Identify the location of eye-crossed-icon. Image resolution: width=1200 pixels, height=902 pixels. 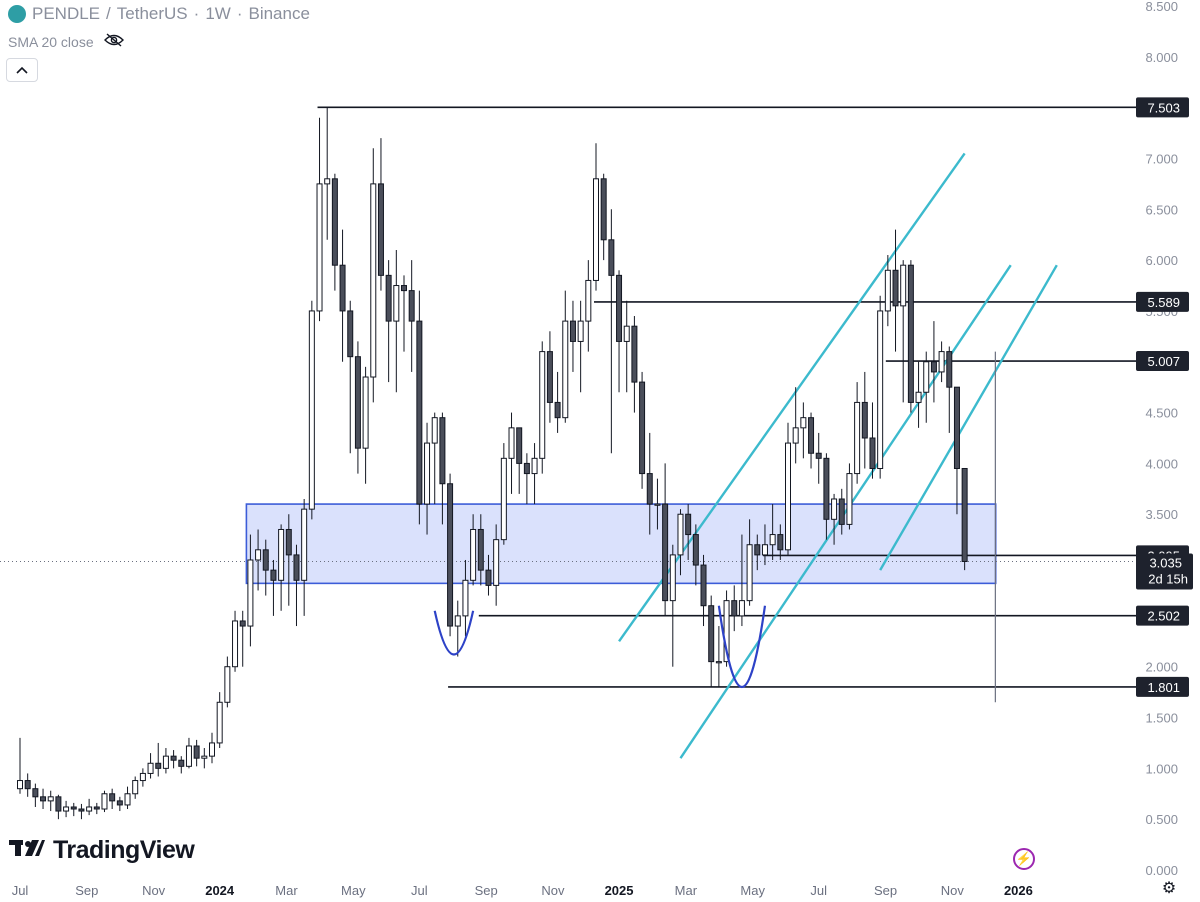
(113, 41).